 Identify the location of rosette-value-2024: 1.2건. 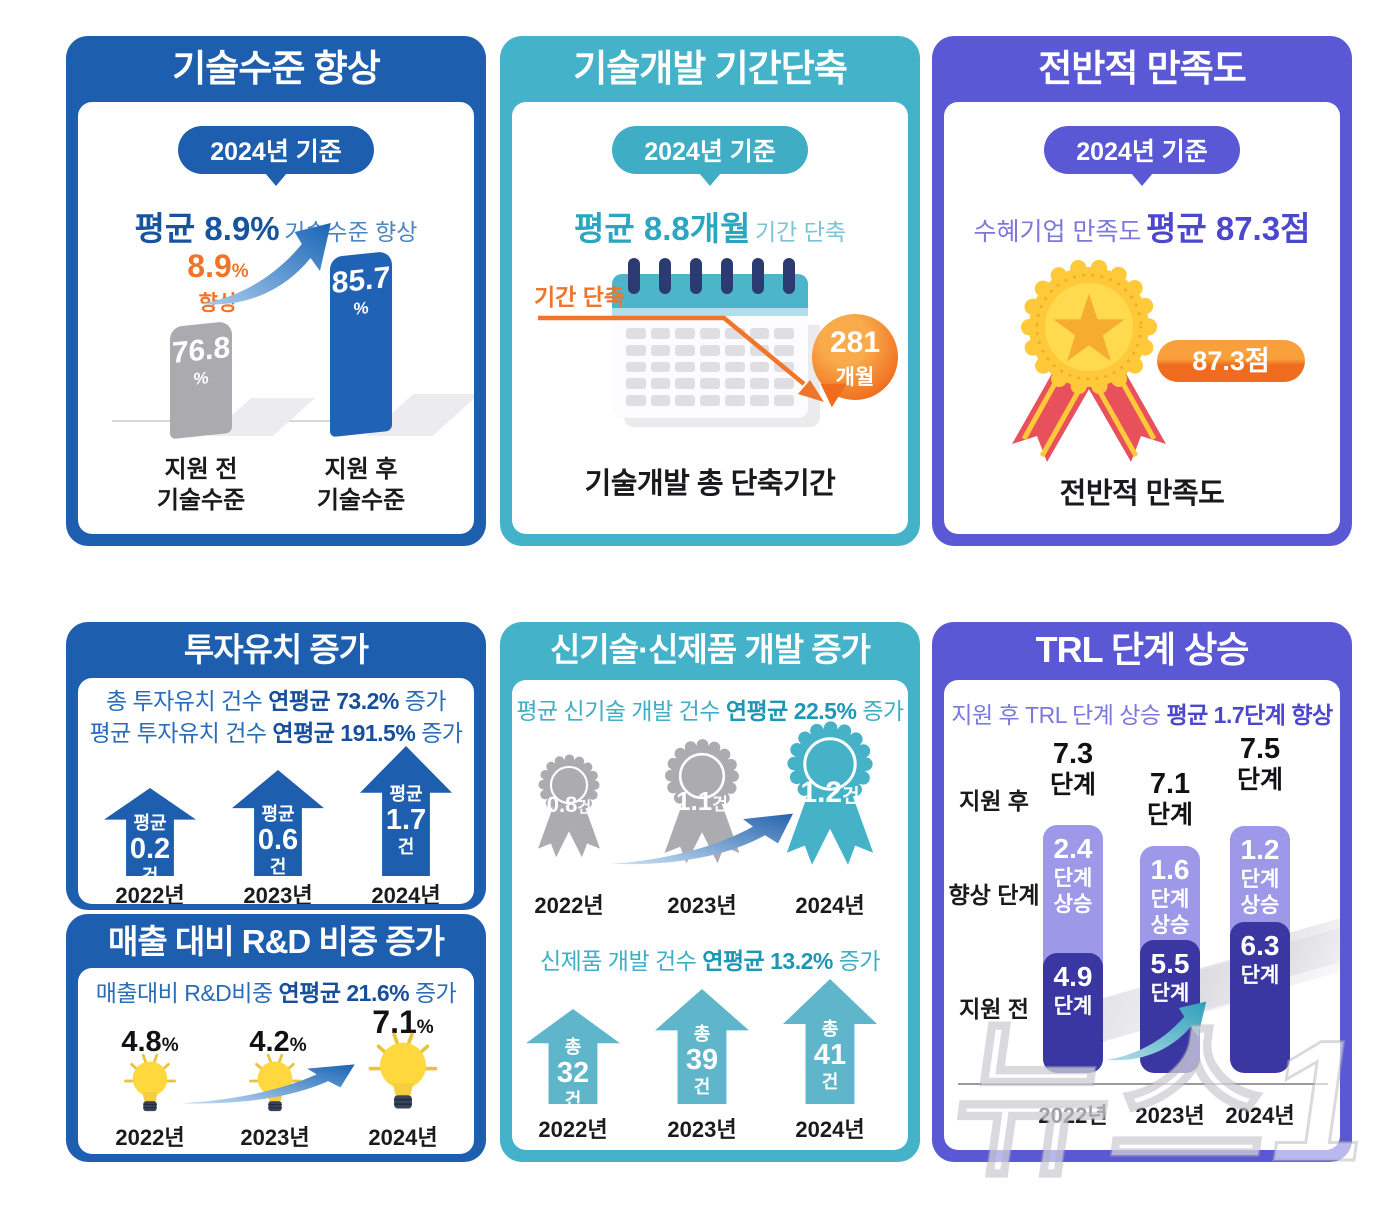
(830, 792).